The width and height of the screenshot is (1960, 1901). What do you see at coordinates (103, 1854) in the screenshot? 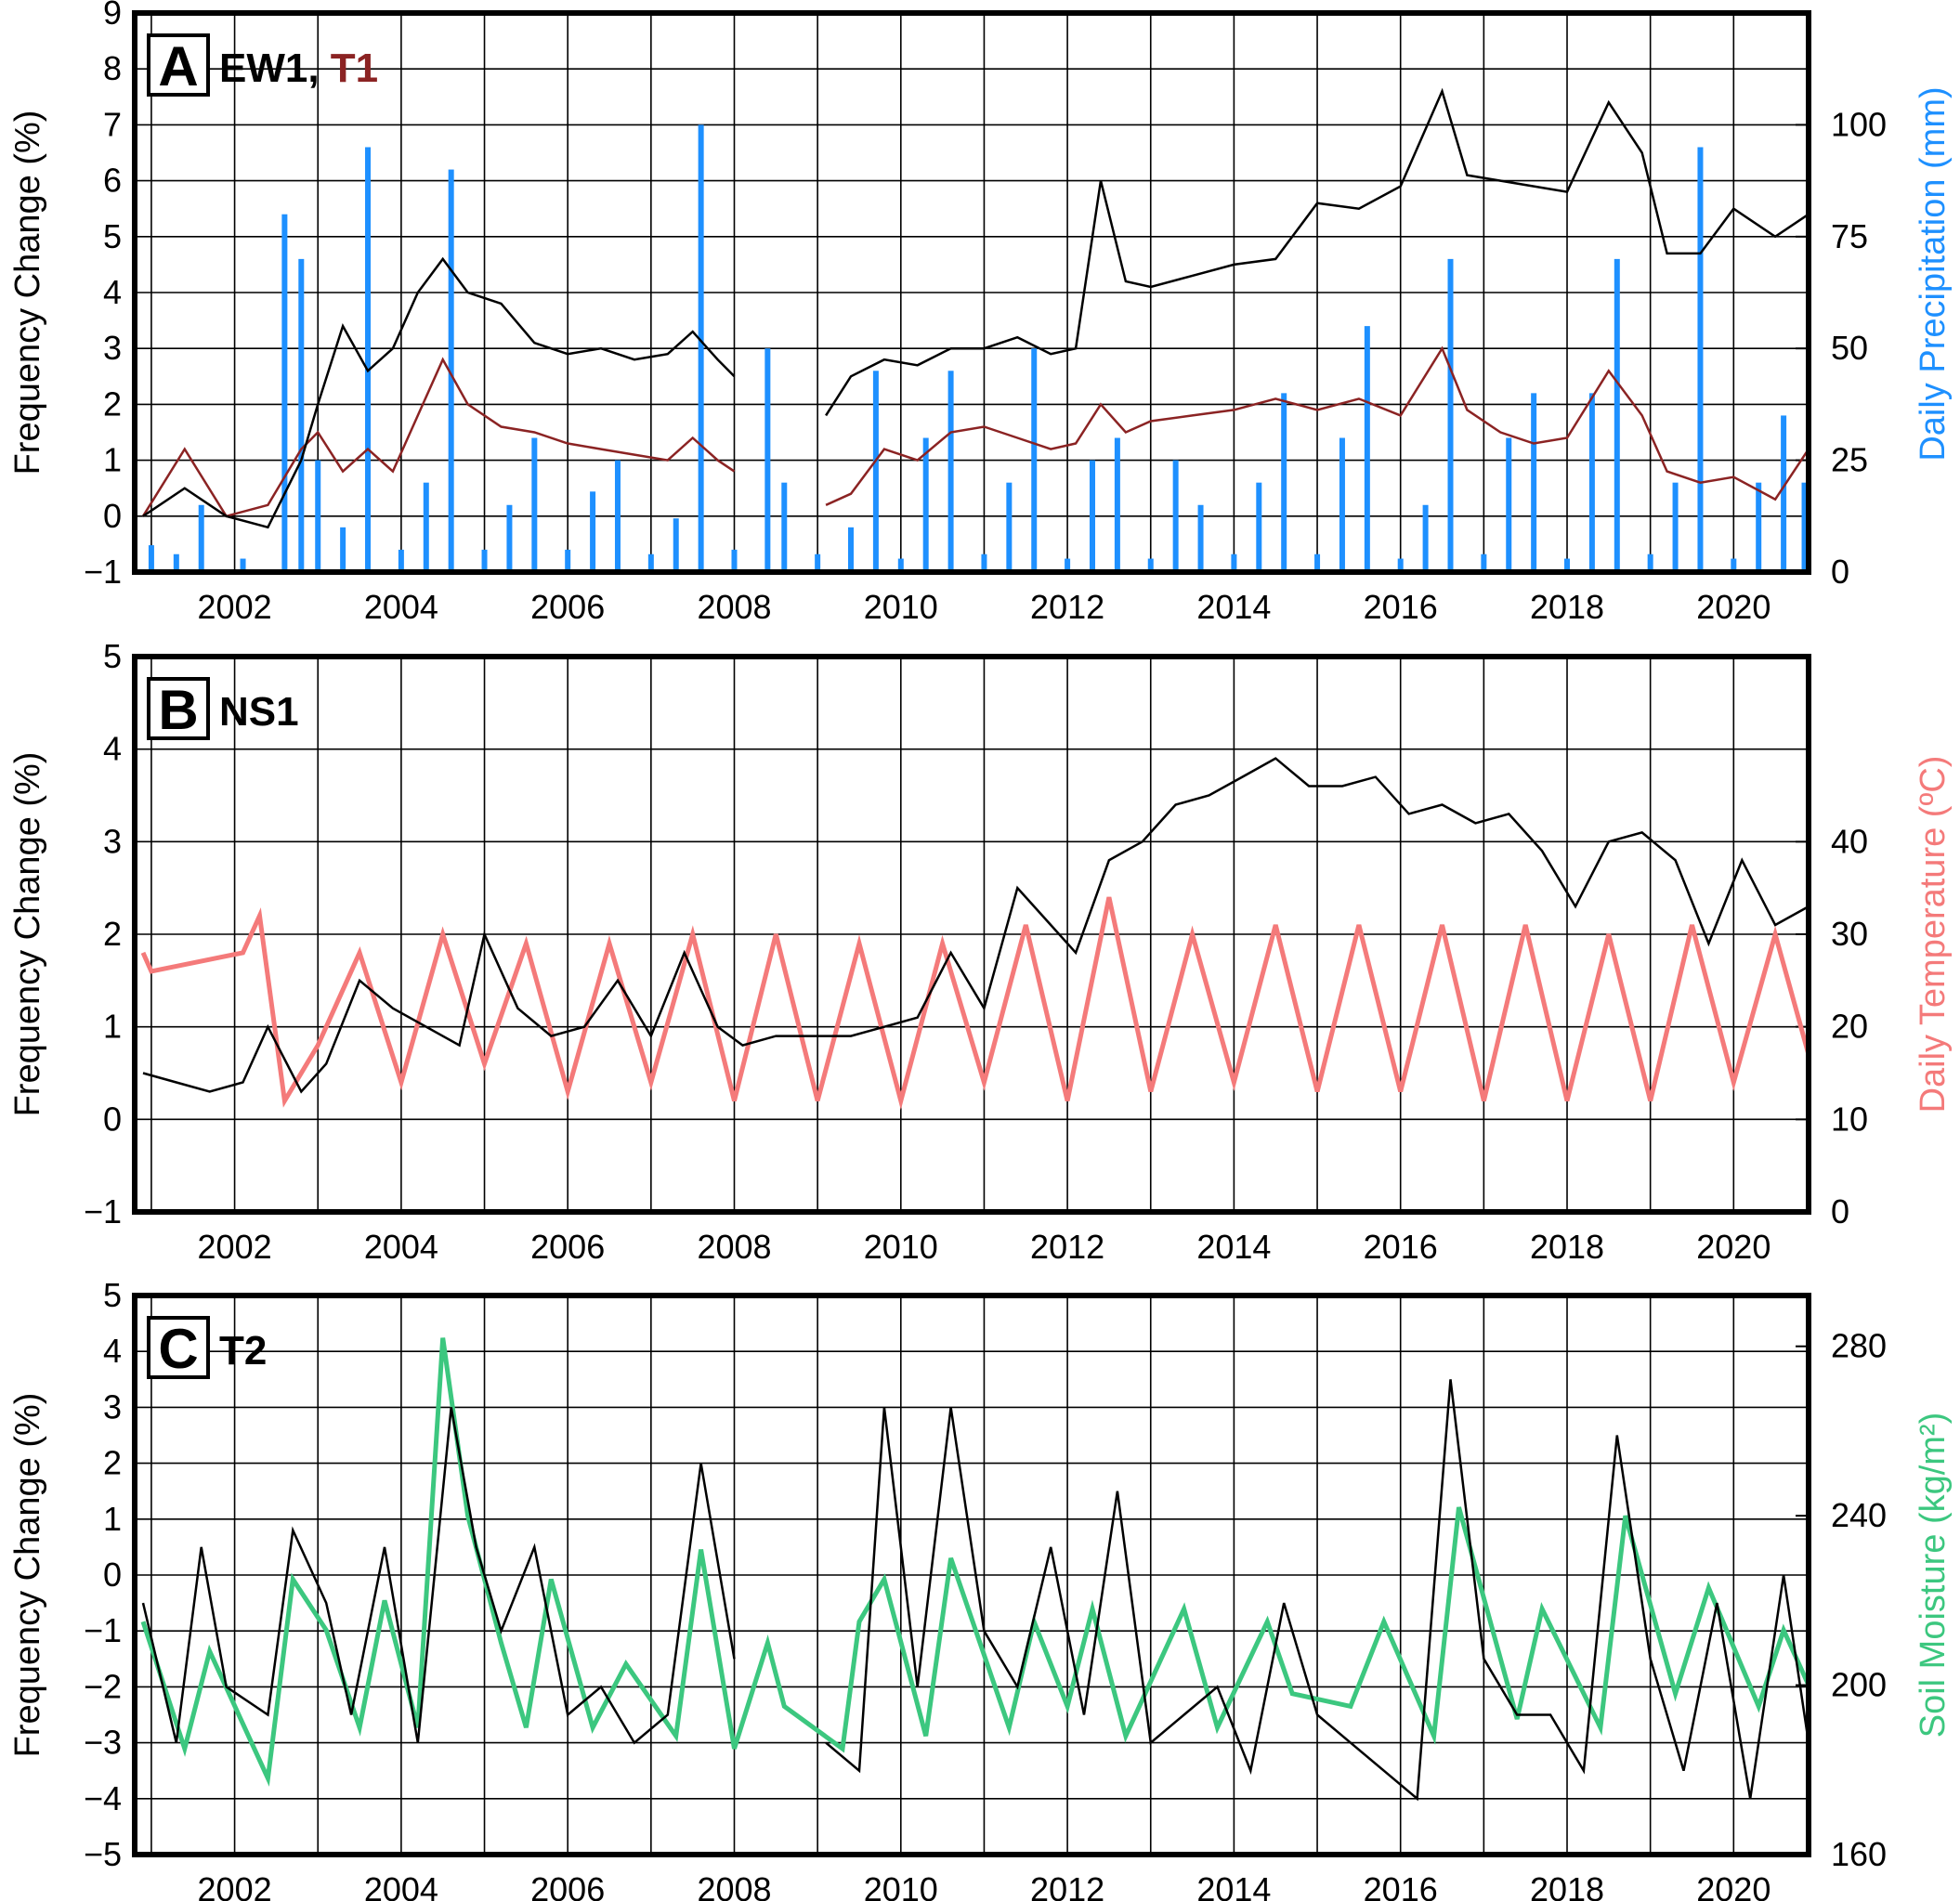
I see `y-tick-label: −5` at bounding box center [103, 1854].